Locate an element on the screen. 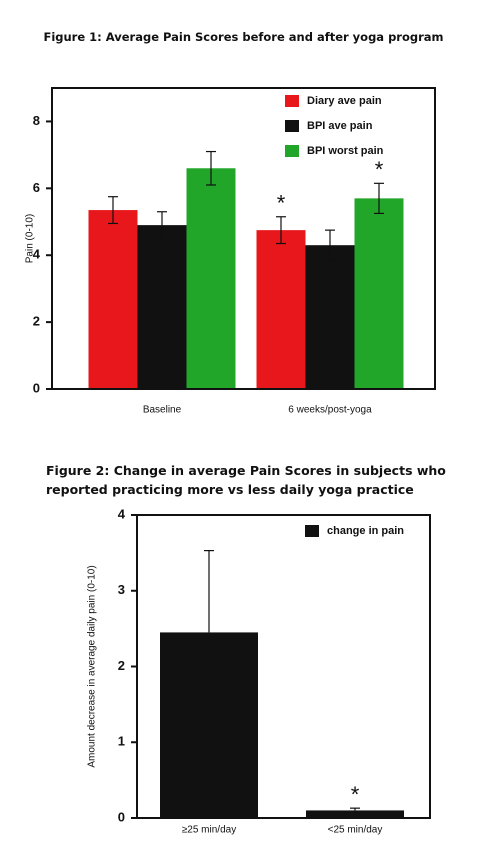 The height and width of the screenshot is (859, 487). x-tick-label: <25 min/day is located at coordinates (355, 830).